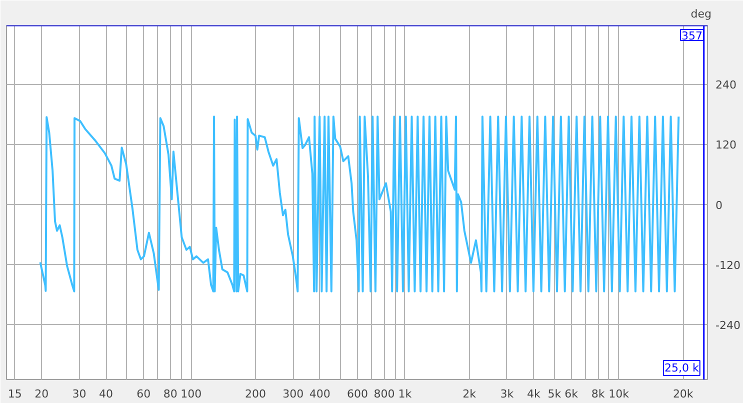 The height and width of the screenshot is (403, 743). Describe the element at coordinates (106, 394) in the screenshot. I see `x-tick-label: 40` at that location.